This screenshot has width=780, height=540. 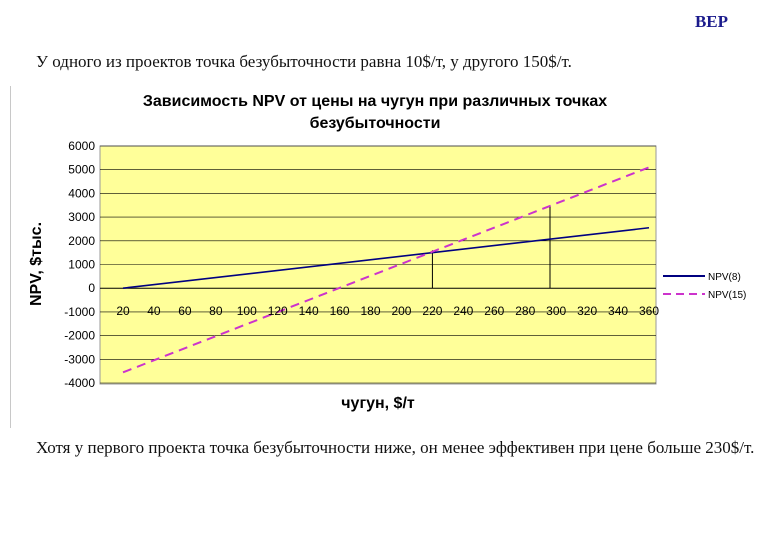 I want to click on x-tick-label: 20, so click(x=123, y=311).